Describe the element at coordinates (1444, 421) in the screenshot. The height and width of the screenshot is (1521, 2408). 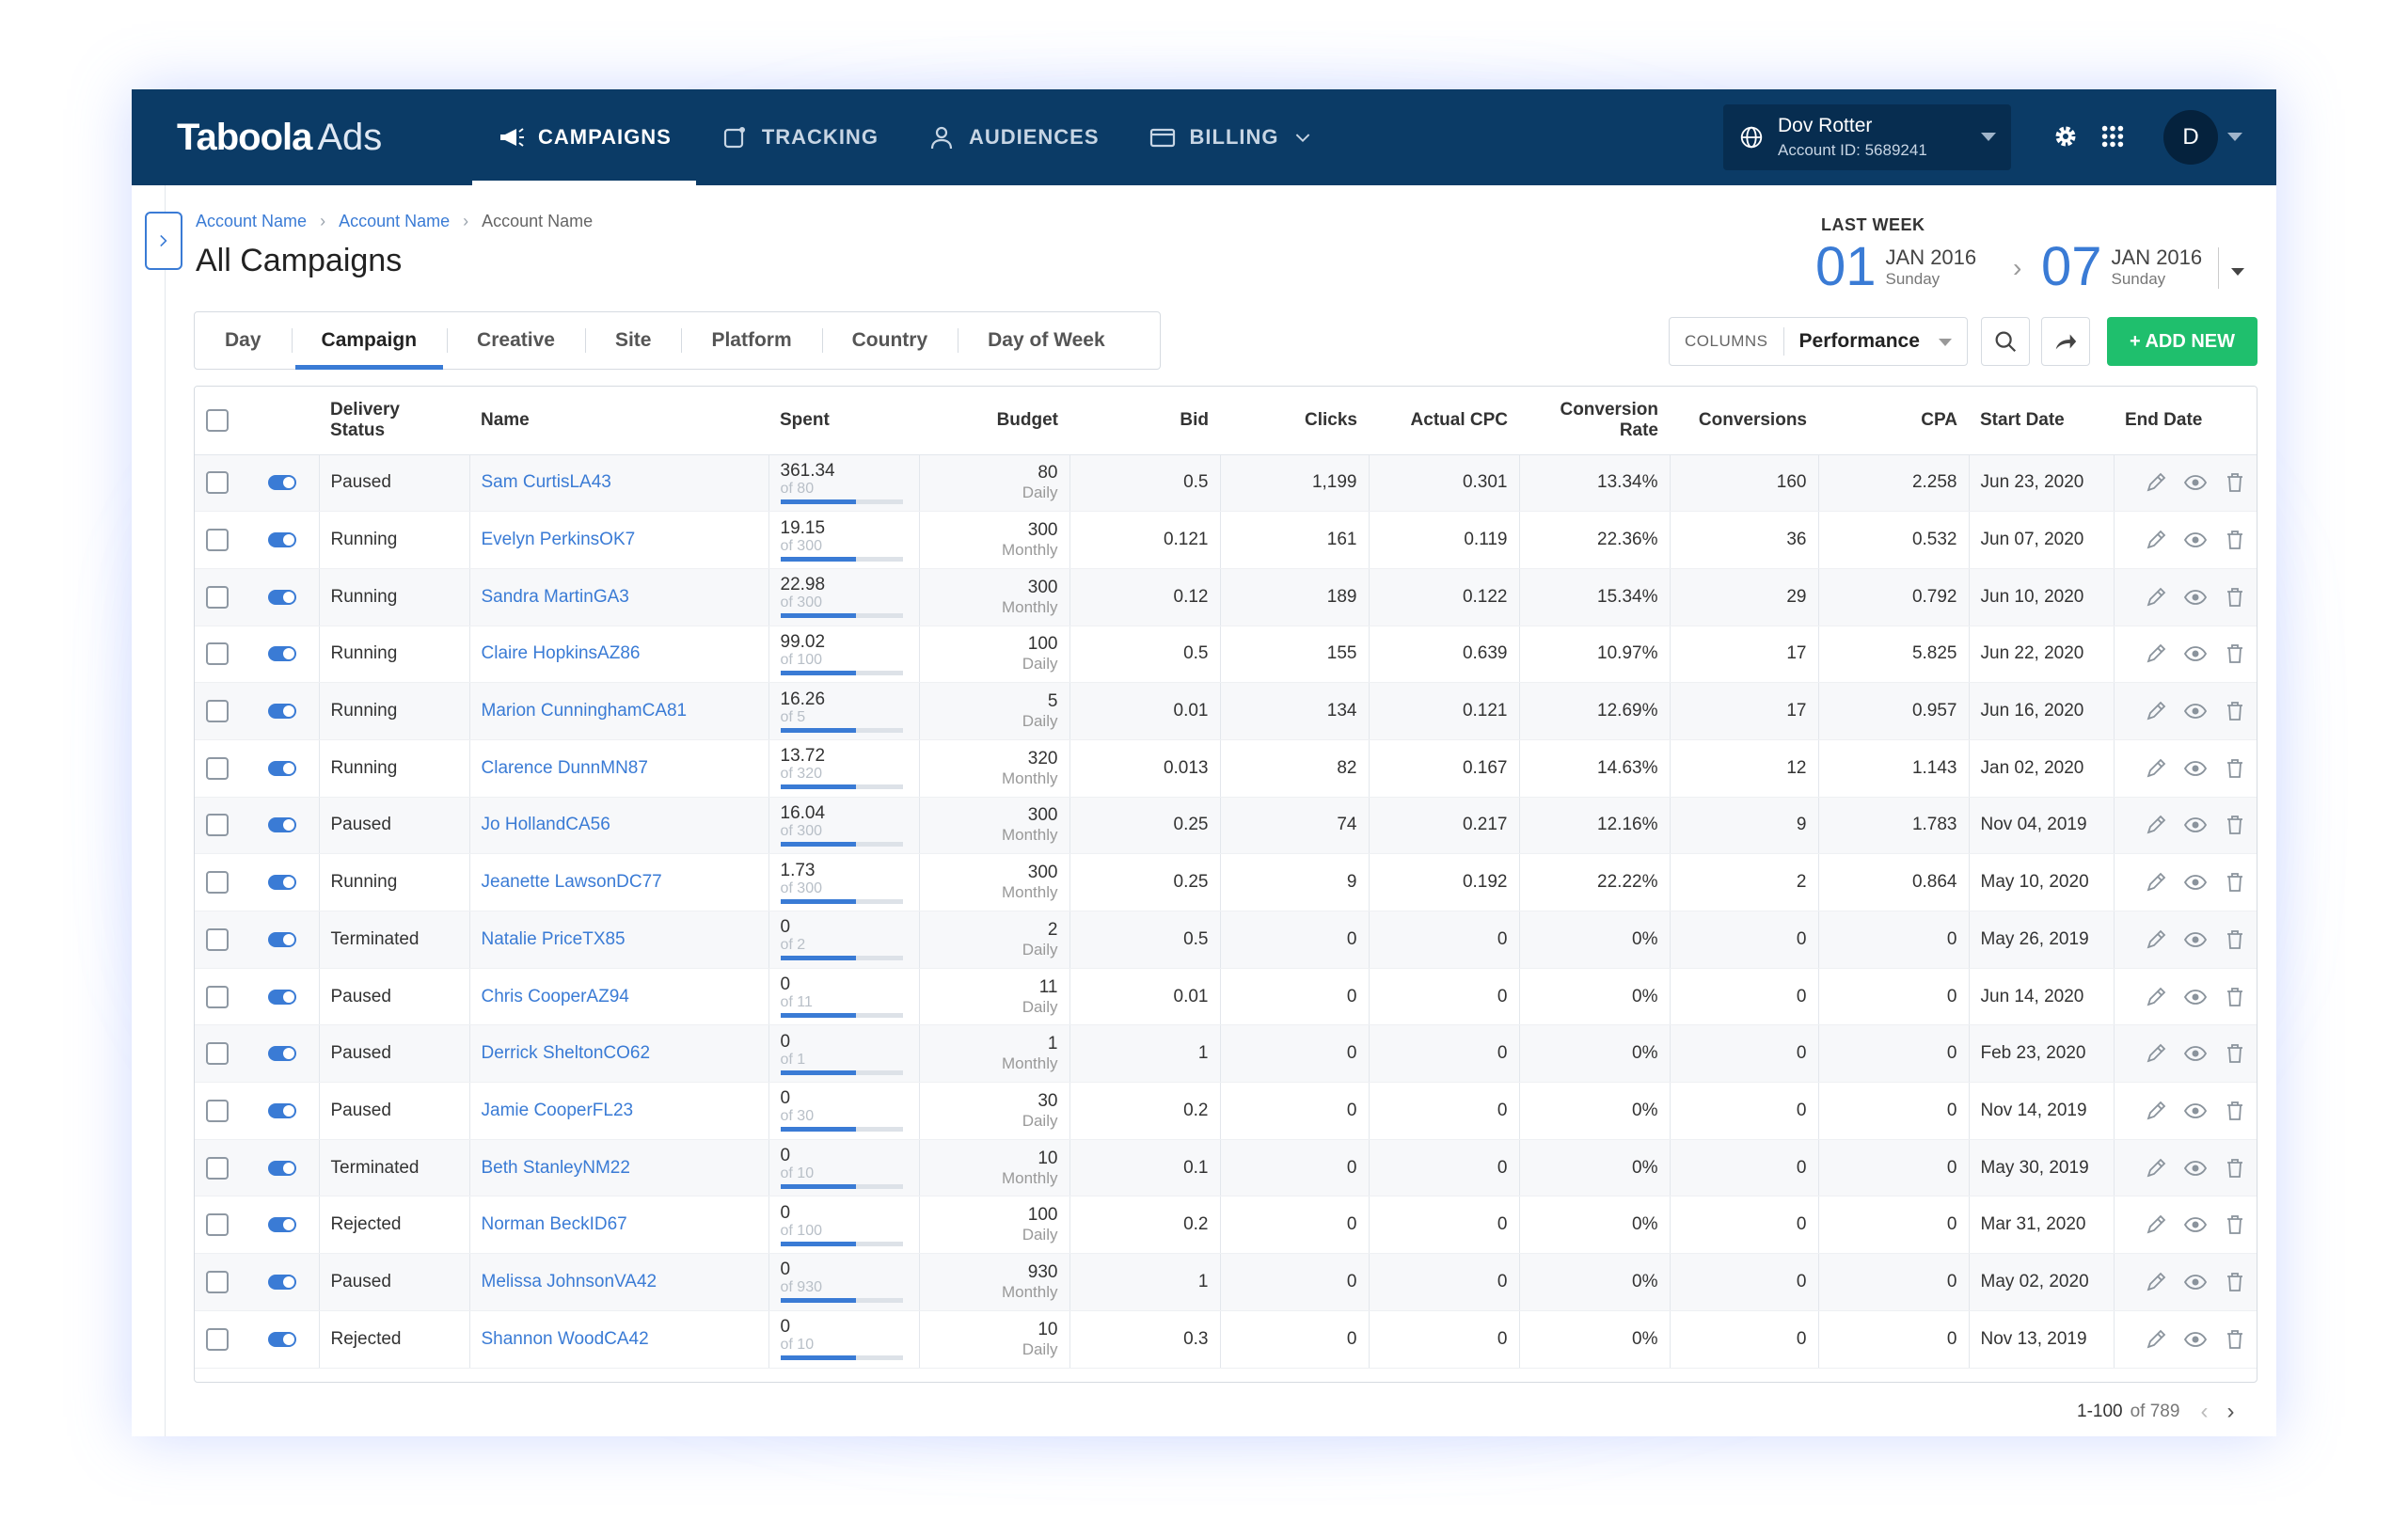
I see `header-actual-cpc: Actual CPC` at that location.